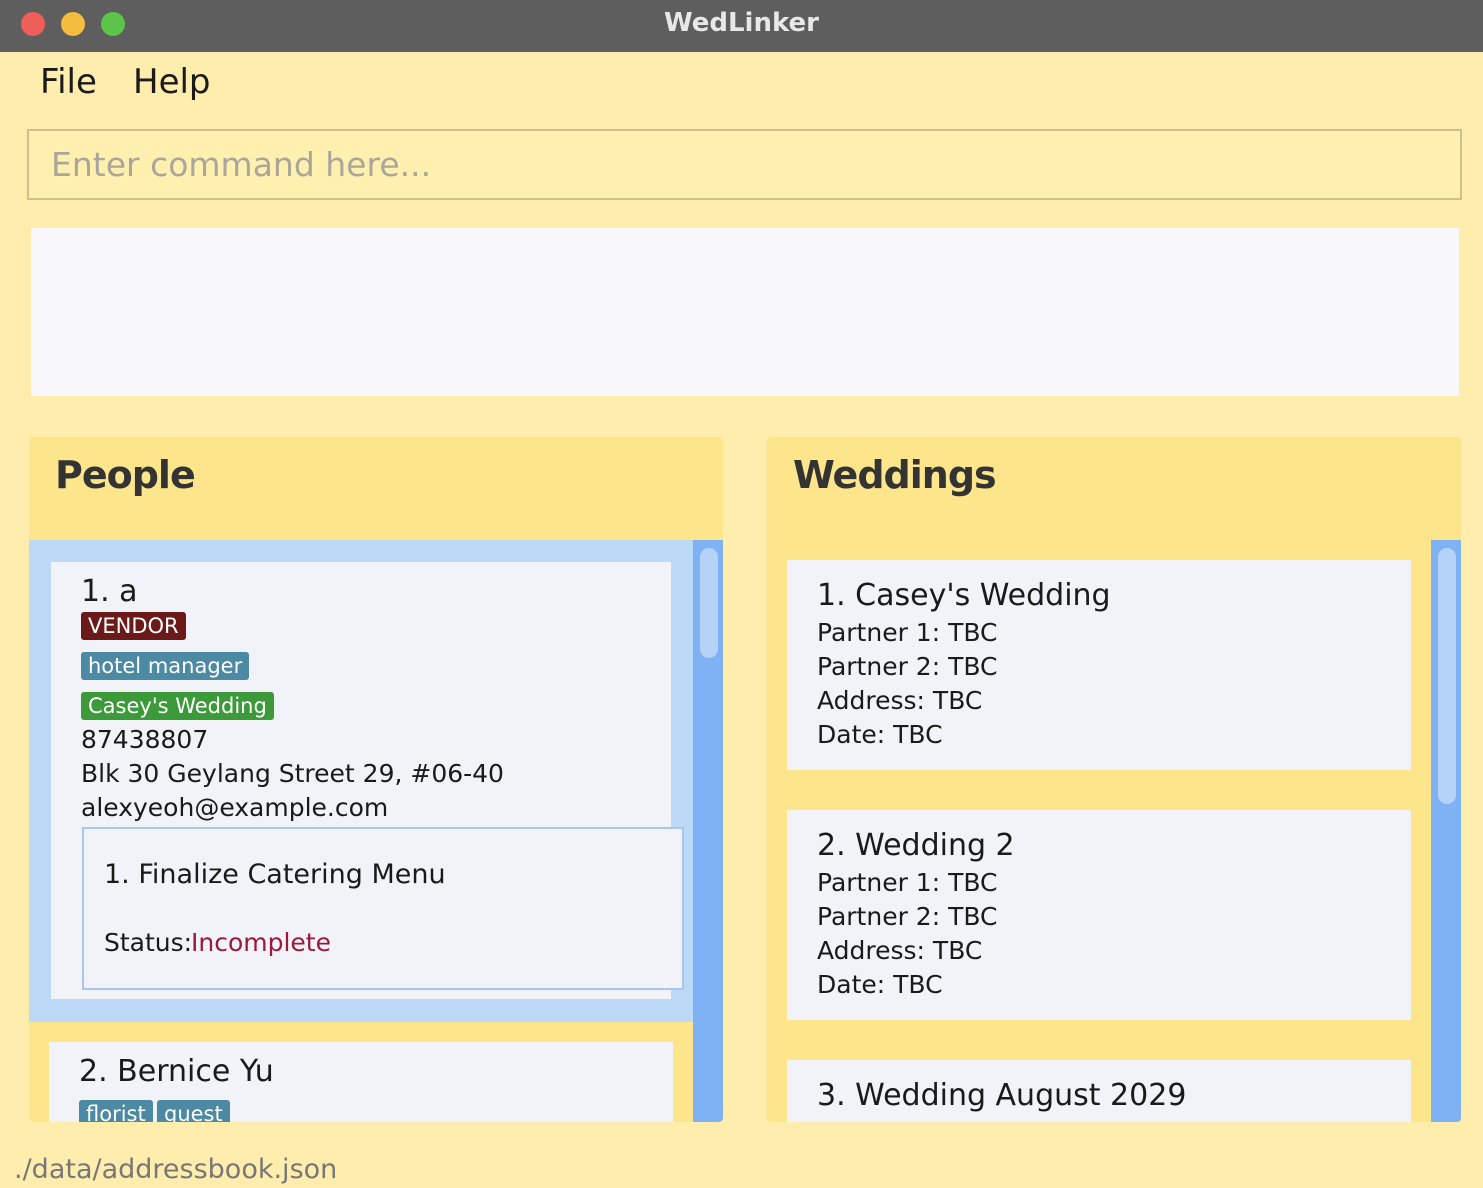  I want to click on tag: hotel manager, so click(165, 666).